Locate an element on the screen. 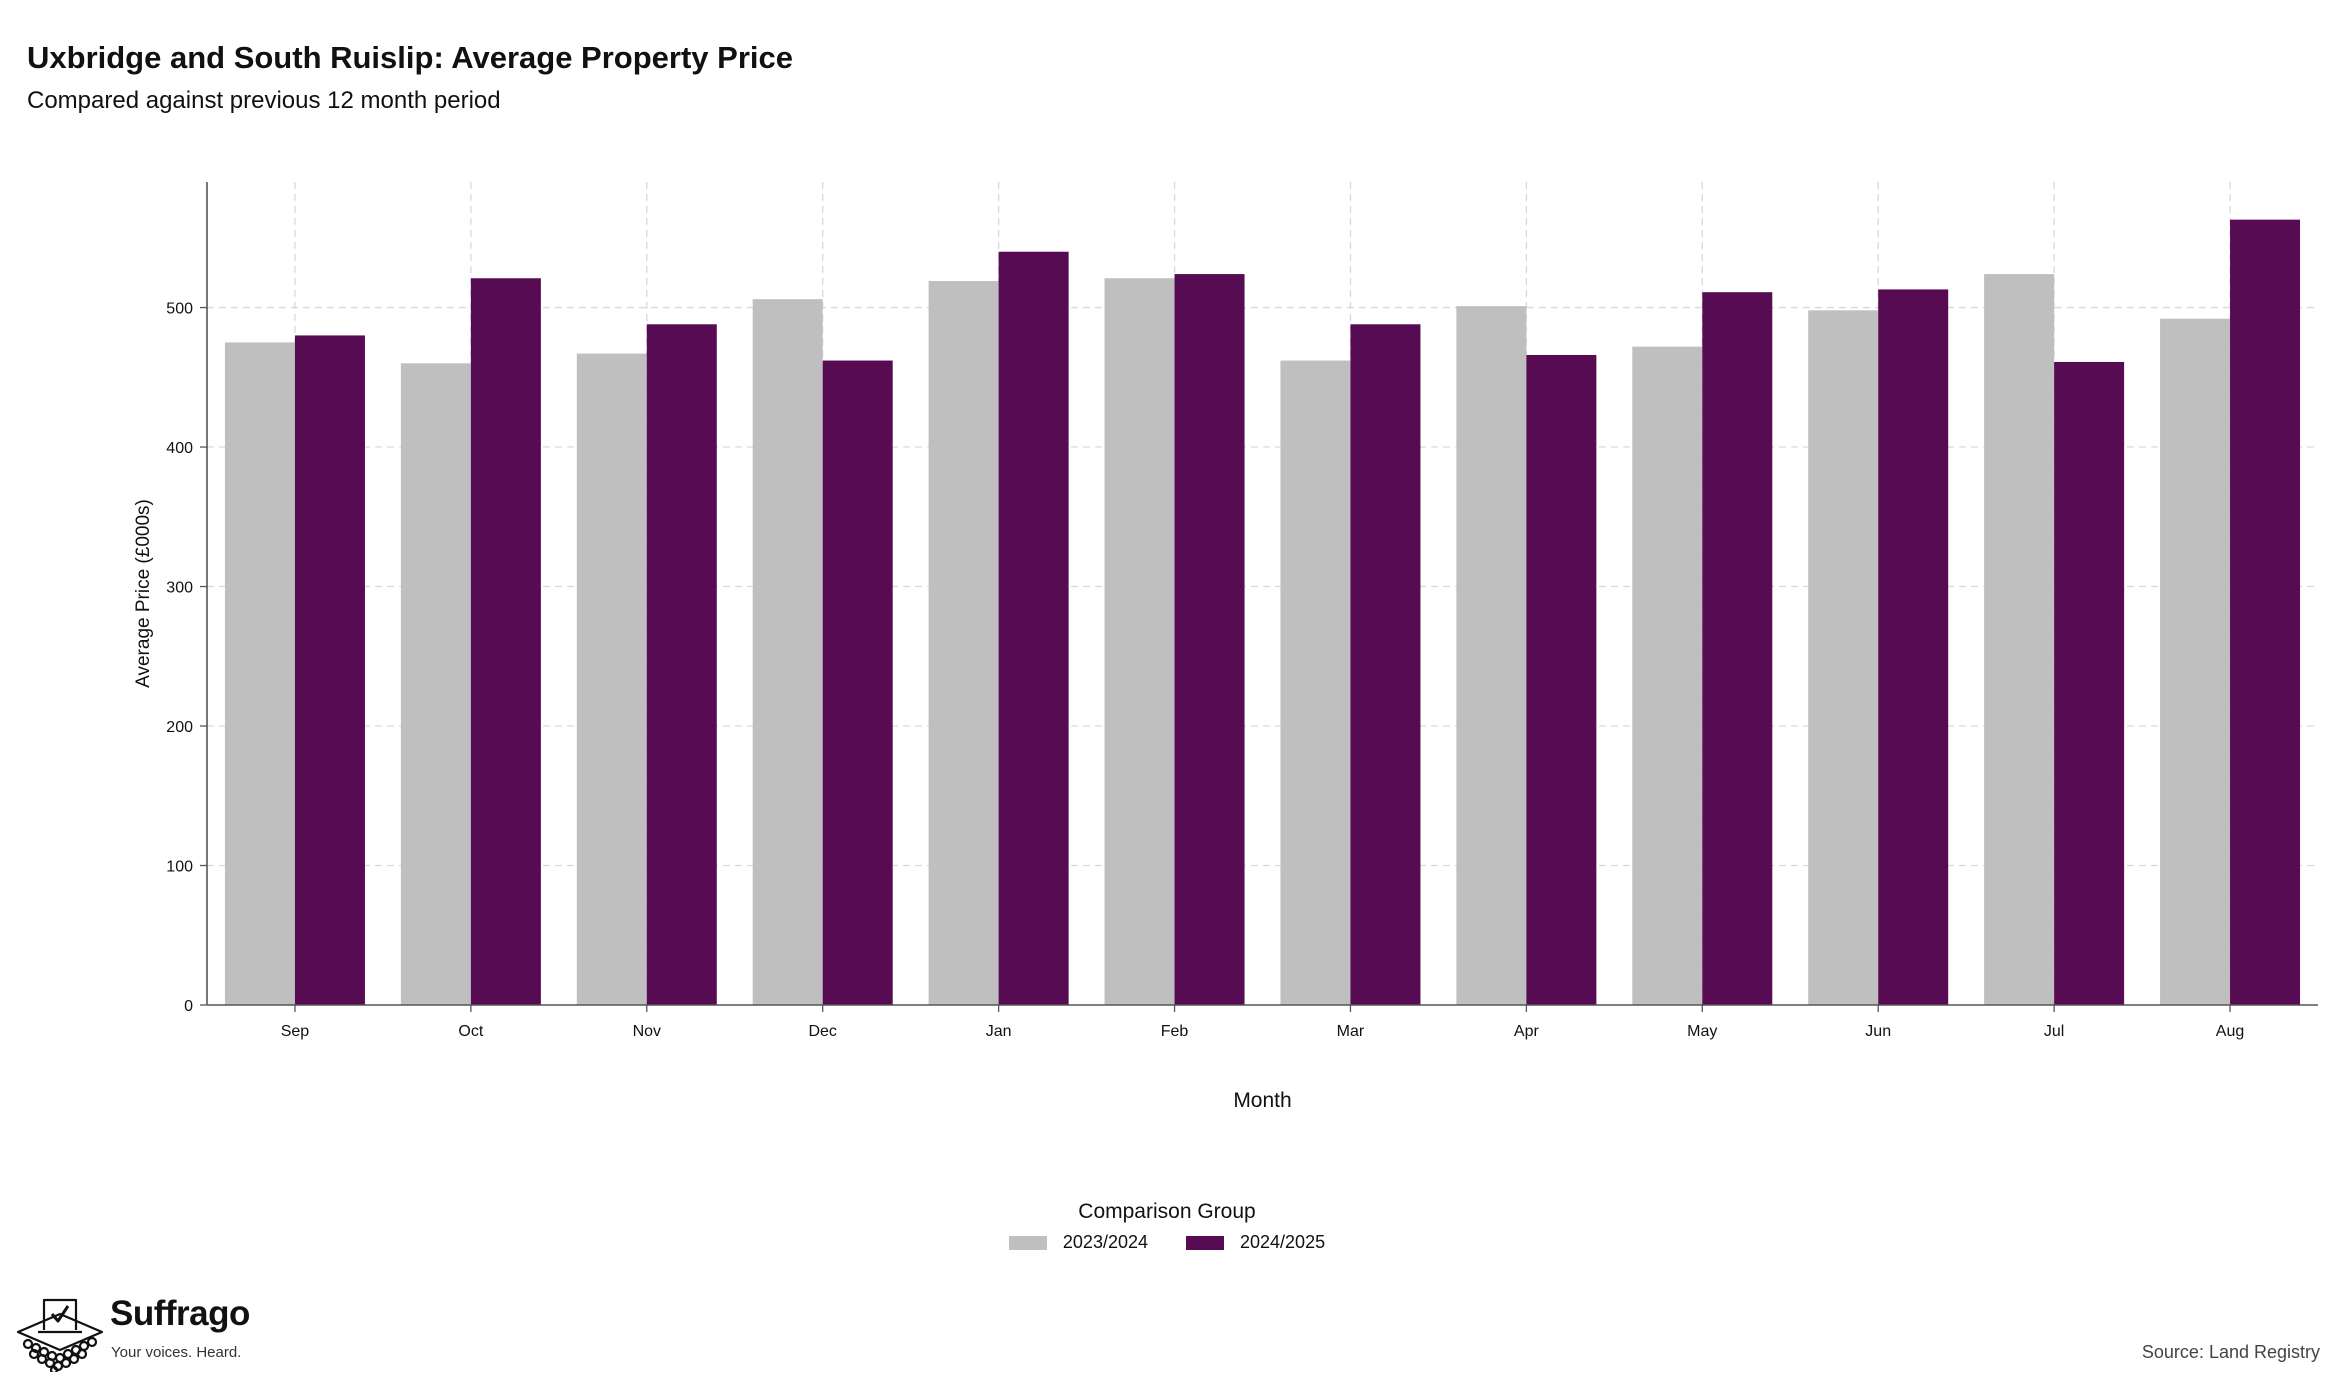 This screenshot has height=1388, width=2334. legend-items: 2023/2024 2024/2025 is located at coordinates (1167, 1242).